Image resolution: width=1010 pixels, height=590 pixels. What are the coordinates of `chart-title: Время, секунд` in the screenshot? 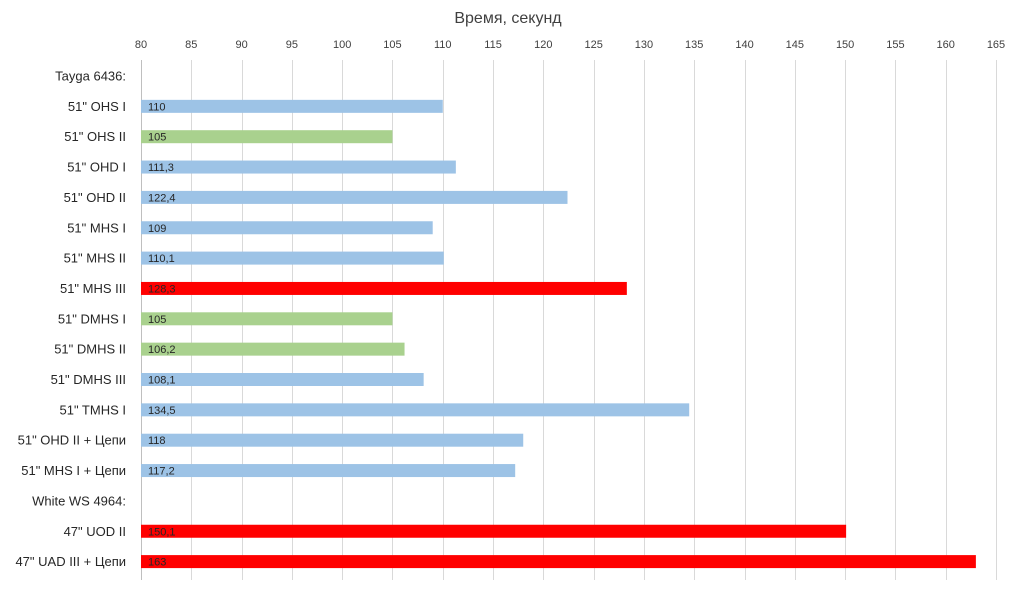 It's located at (508, 18).